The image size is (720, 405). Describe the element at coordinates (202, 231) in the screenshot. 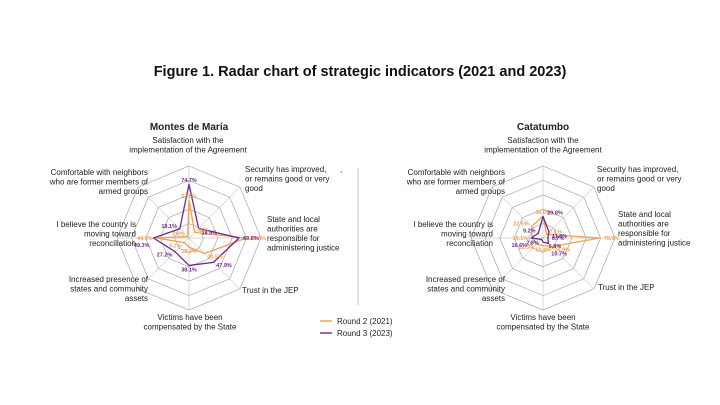

I see `value-label: 11%` at that location.